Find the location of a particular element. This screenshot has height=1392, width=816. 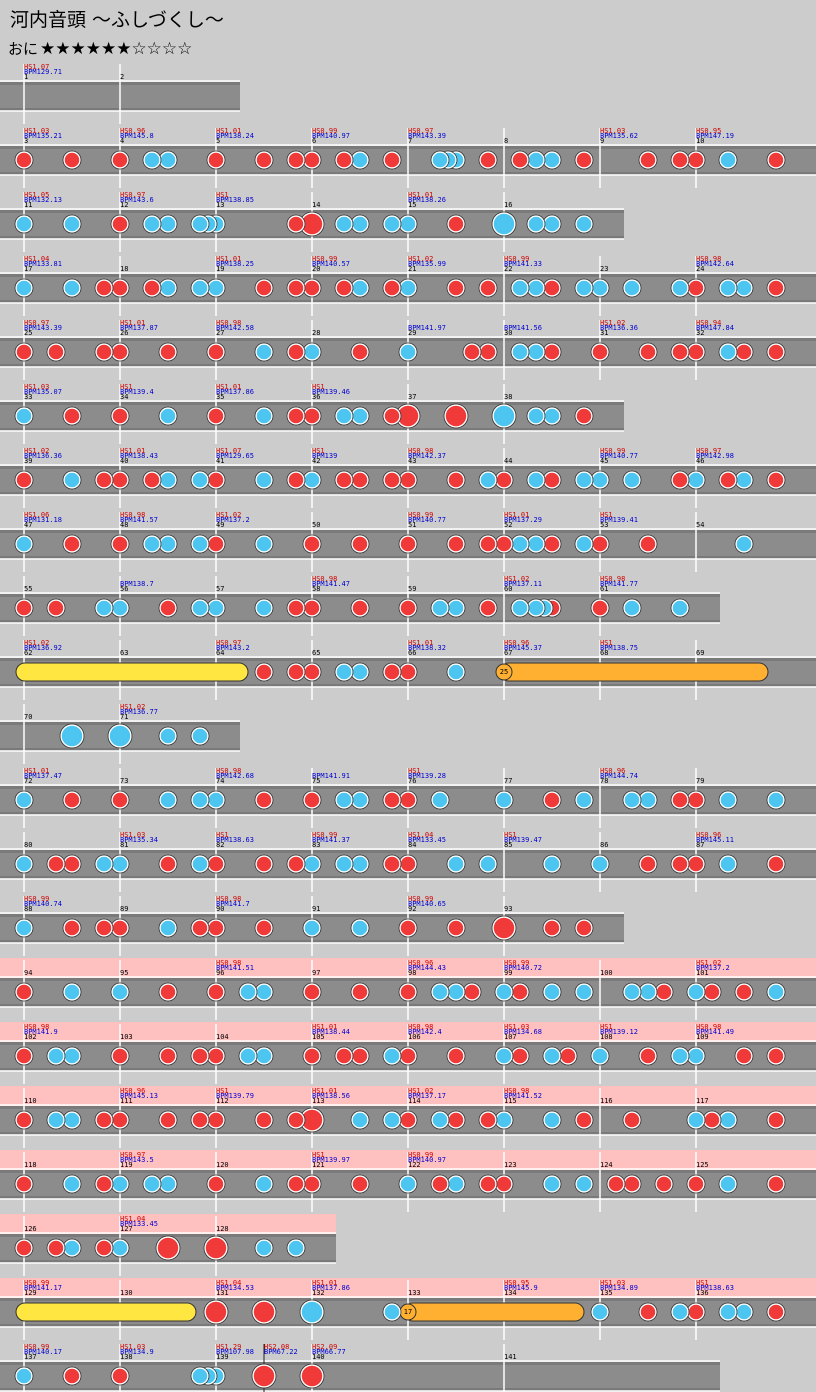

bpm-label: BPM137.17 is located at coordinates (427, 1096).